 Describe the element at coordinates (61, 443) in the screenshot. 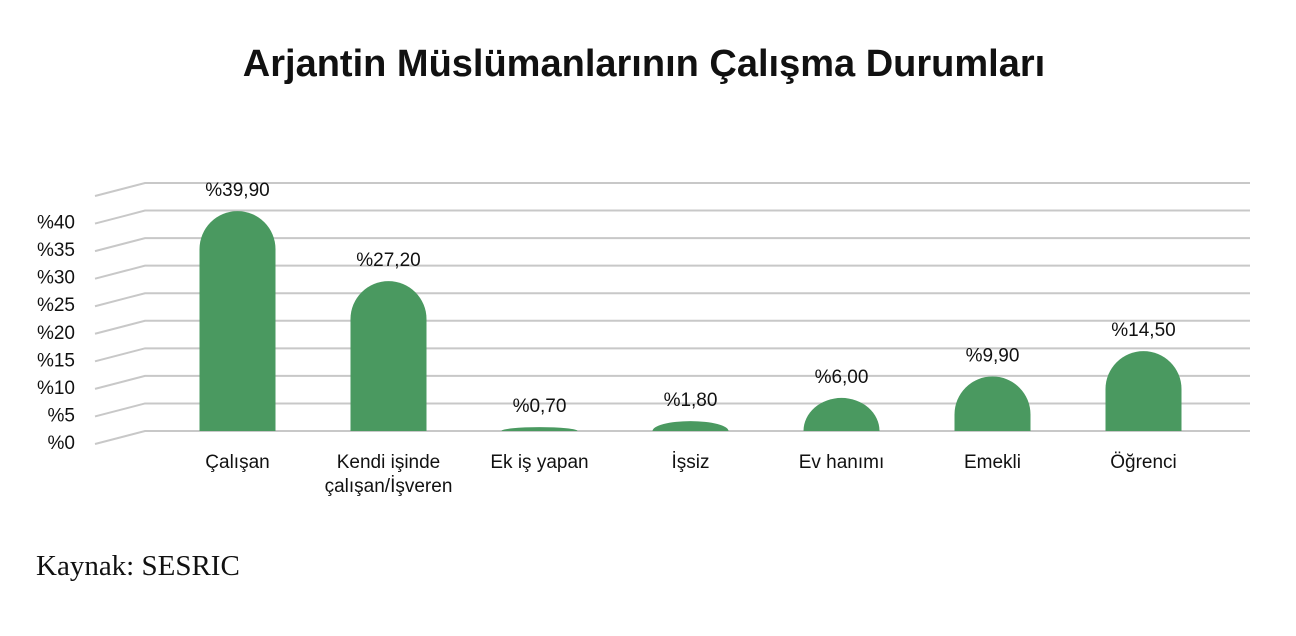

I see `y-tick-label: %0` at that location.